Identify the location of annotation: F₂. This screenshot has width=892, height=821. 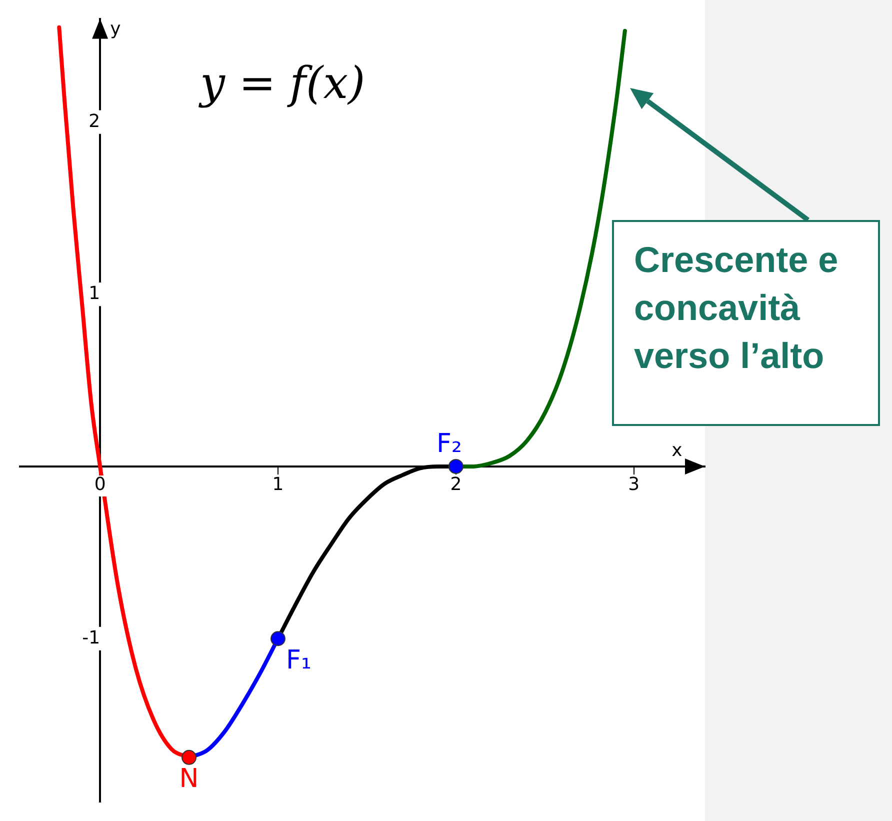
(449, 444).